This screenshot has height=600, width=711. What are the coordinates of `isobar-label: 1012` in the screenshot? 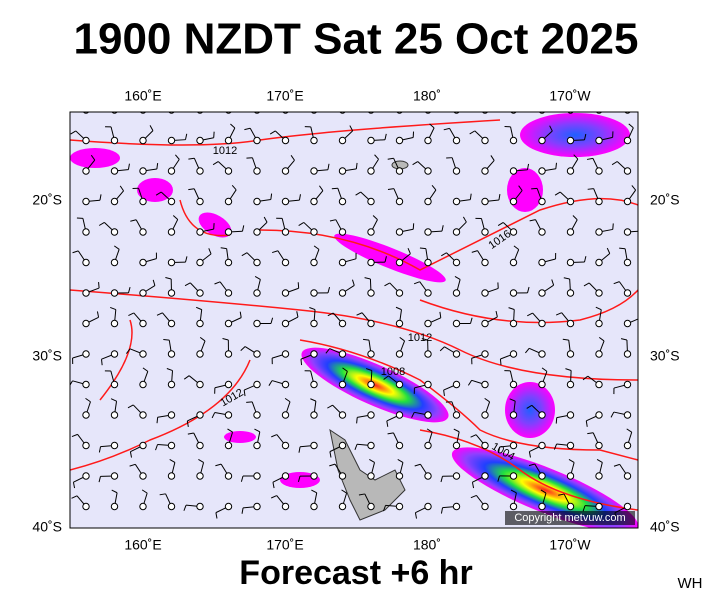 It's located at (420, 338).